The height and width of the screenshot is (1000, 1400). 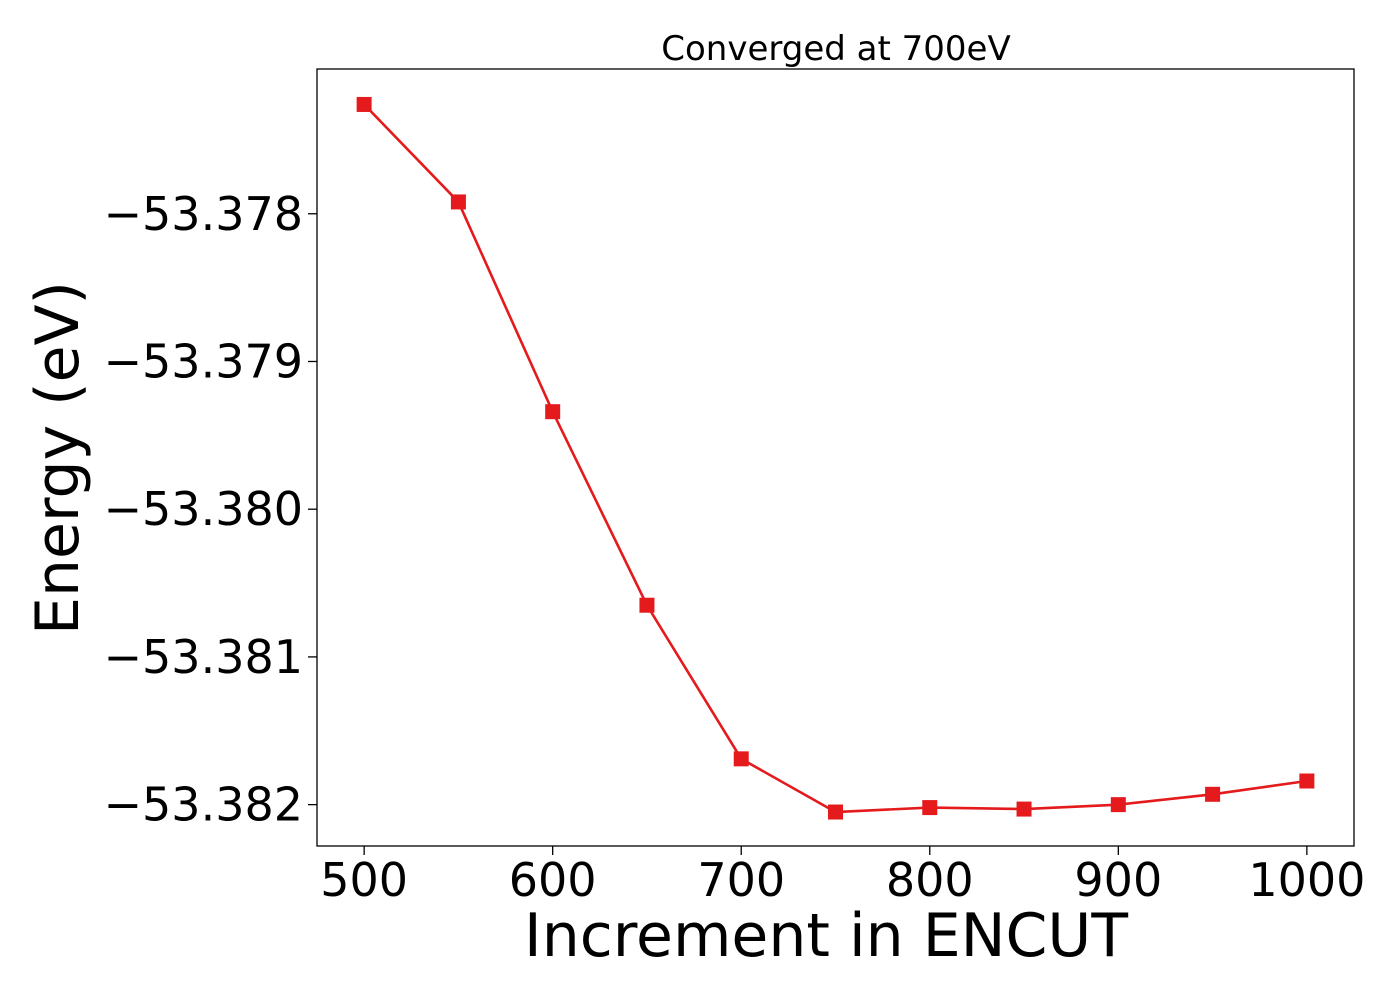 What do you see at coordinates (204, 509) in the screenshot?
I see `y-tick-label: −53.380` at bounding box center [204, 509].